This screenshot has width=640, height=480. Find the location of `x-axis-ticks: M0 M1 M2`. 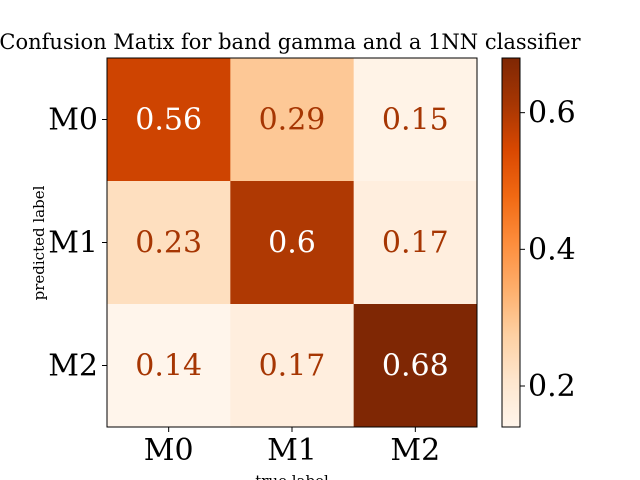

x-axis-ticks: M0 M1 M2 is located at coordinates (292, 447).